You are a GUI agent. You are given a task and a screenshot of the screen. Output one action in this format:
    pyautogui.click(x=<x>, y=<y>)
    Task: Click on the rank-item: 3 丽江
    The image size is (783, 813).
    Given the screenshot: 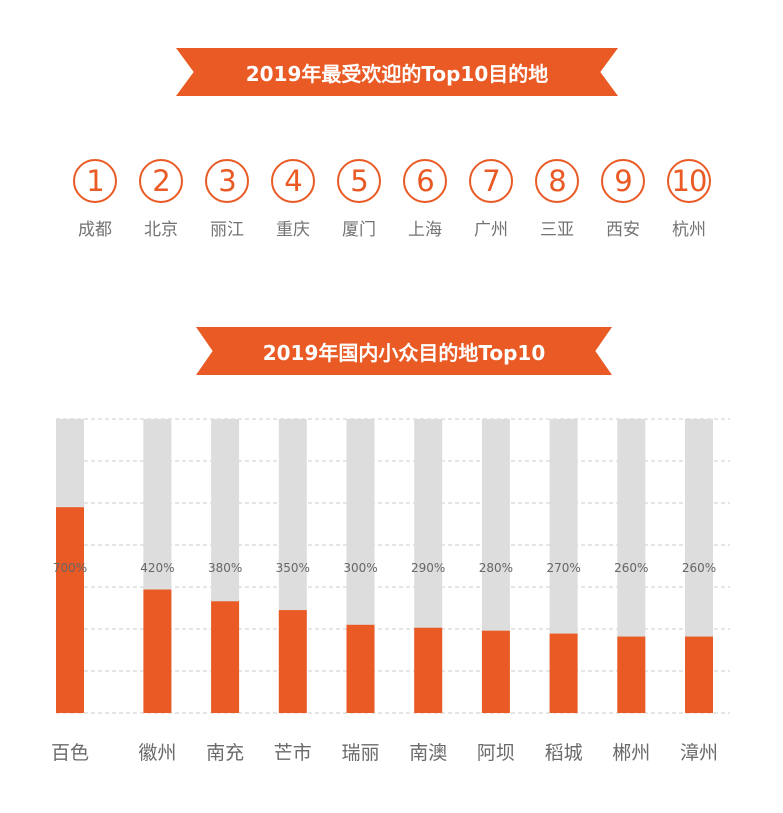 What is the action you would take?
    pyautogui.click(x=227, y=199)
    